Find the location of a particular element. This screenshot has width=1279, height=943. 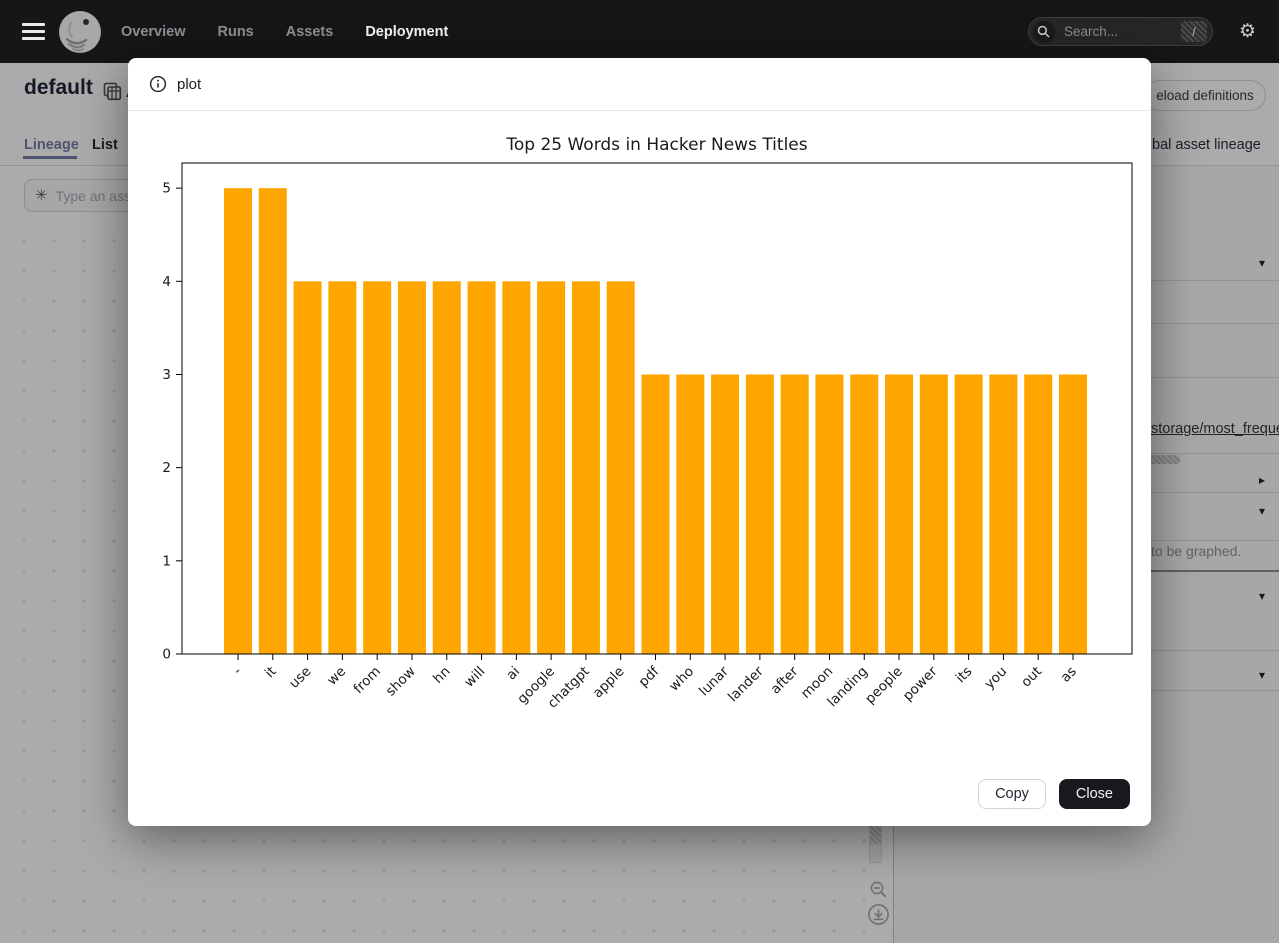

nav-item-assets: Assets is located at coordinates (309, 31).